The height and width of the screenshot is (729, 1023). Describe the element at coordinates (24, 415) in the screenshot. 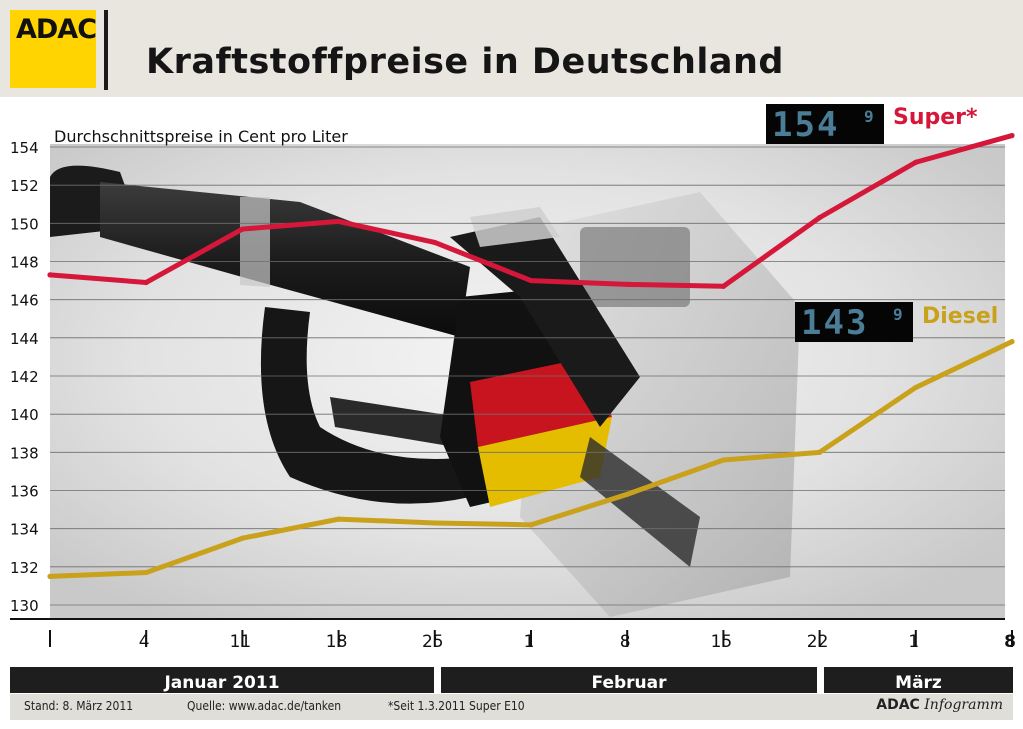

I see `y-tick-label: 140` at that location.